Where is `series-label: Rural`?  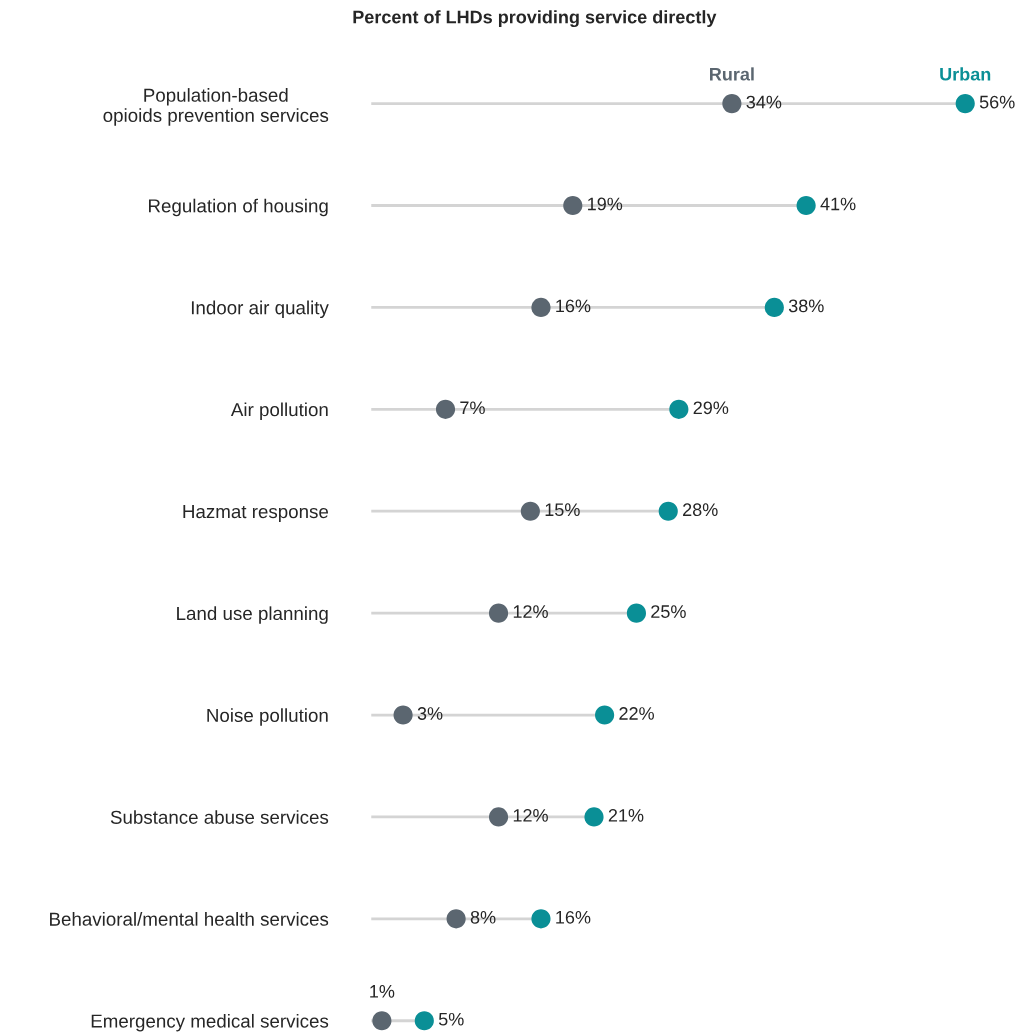 series-label: Rural is located at coordinates (732, 74).